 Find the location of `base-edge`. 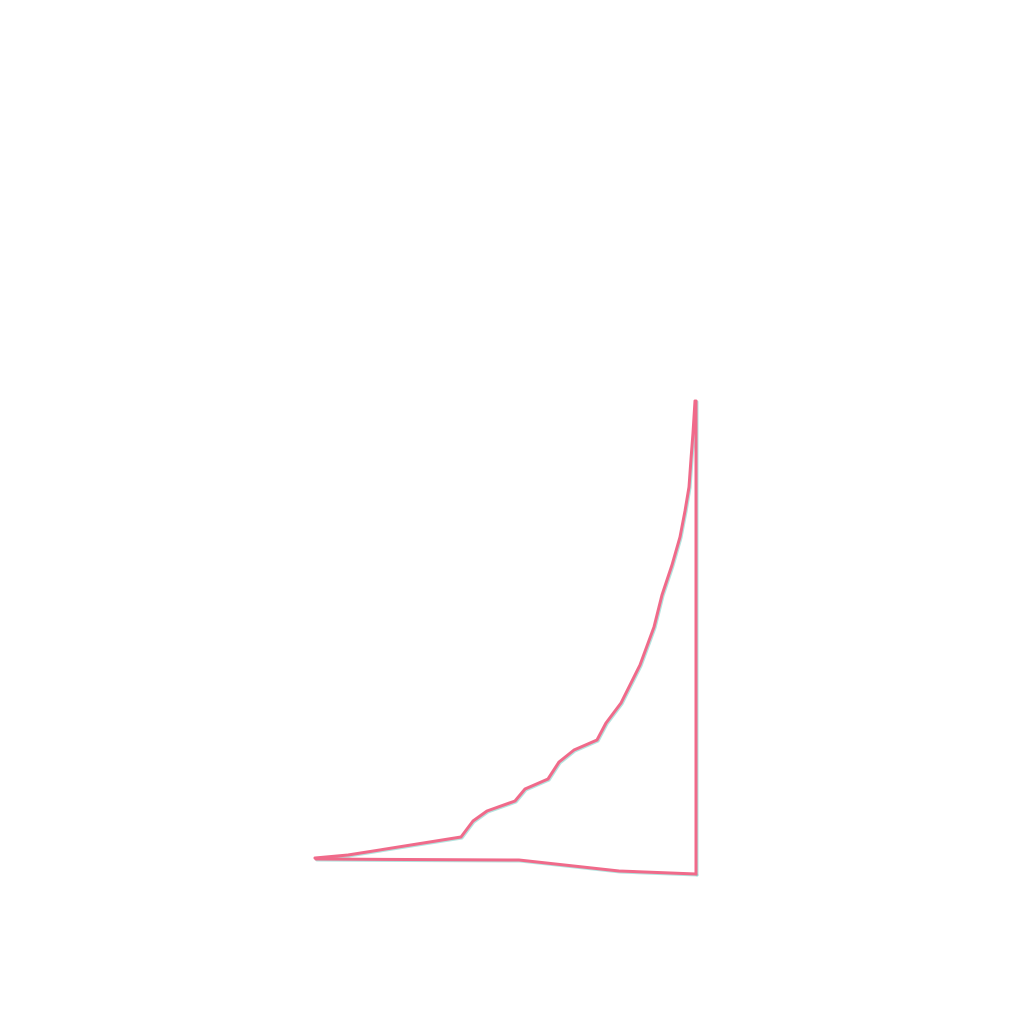

base-edge is located at coordinates (506, 866).